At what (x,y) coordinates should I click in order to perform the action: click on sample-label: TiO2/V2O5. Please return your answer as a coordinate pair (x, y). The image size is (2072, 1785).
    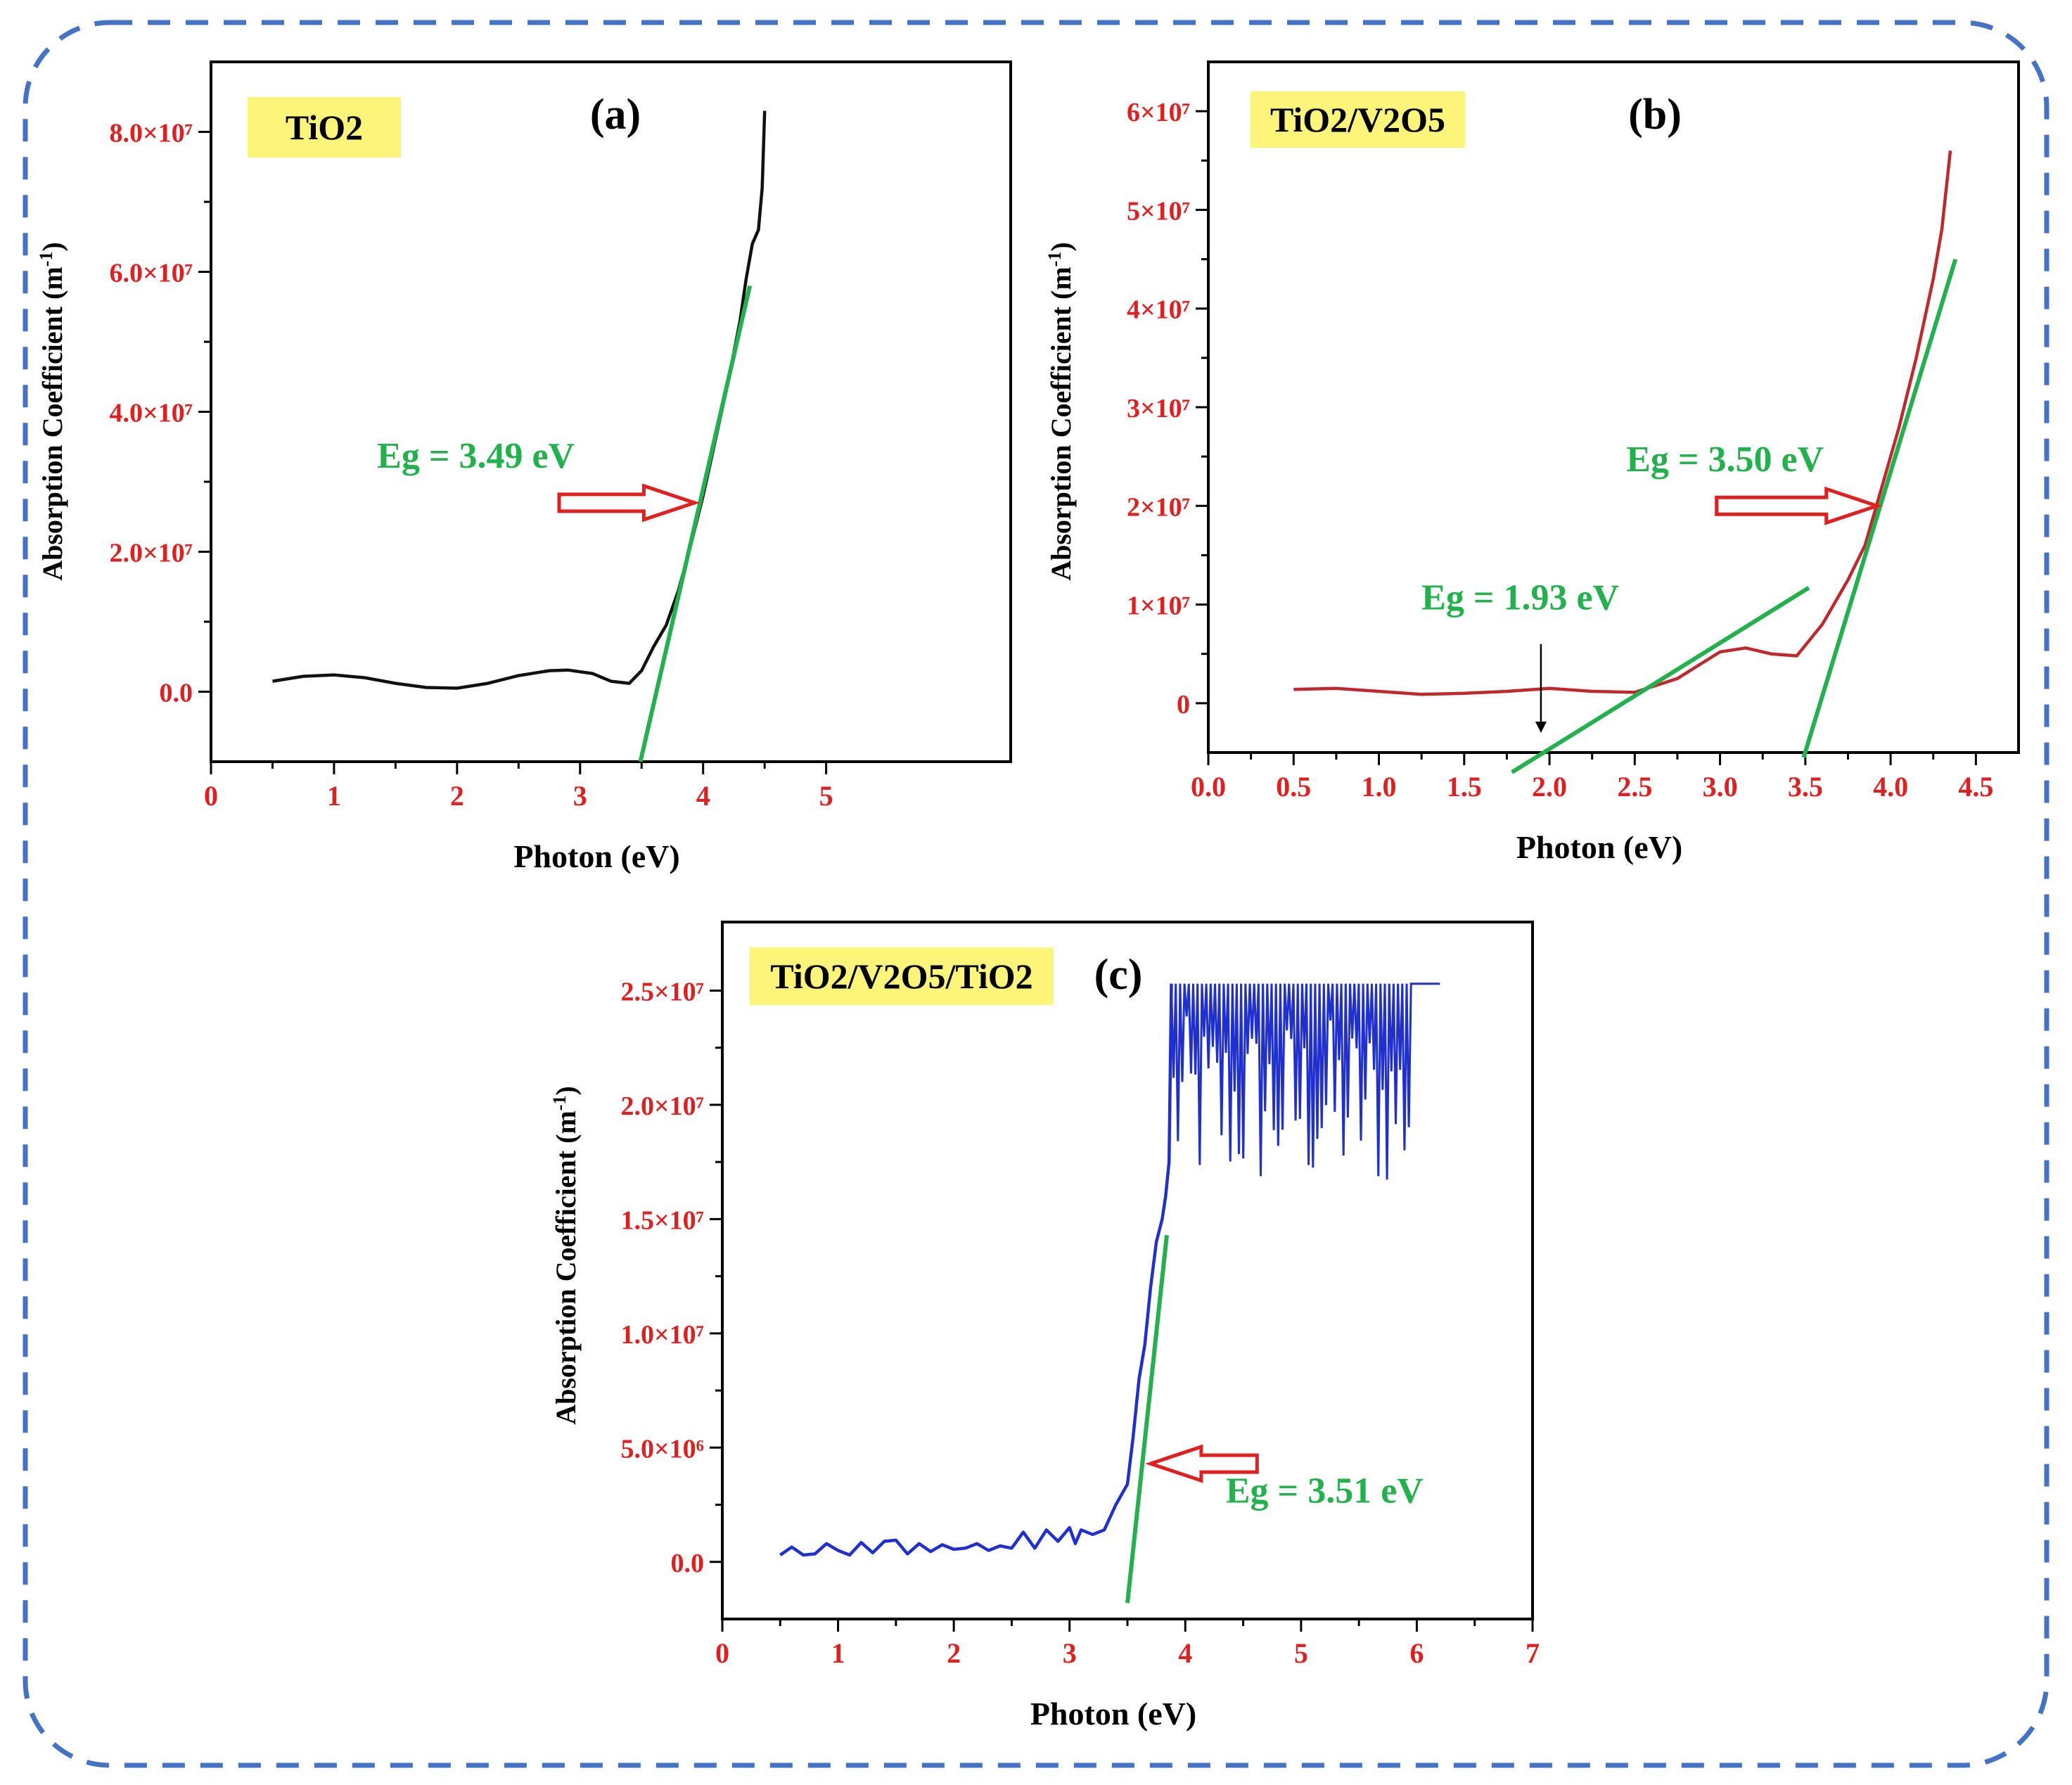
    Looking at the image, I should click on (1357, 119).